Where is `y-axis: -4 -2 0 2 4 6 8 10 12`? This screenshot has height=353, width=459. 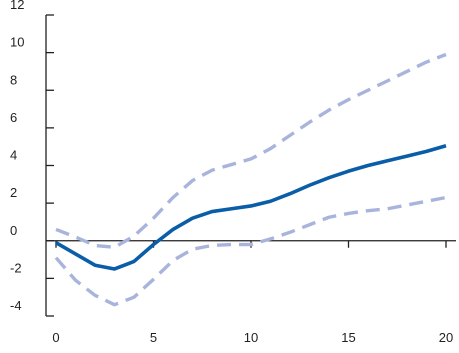
y-axis: -4 -2 0 2 4 6 8 10 12 is located at coordinates (32, 158).